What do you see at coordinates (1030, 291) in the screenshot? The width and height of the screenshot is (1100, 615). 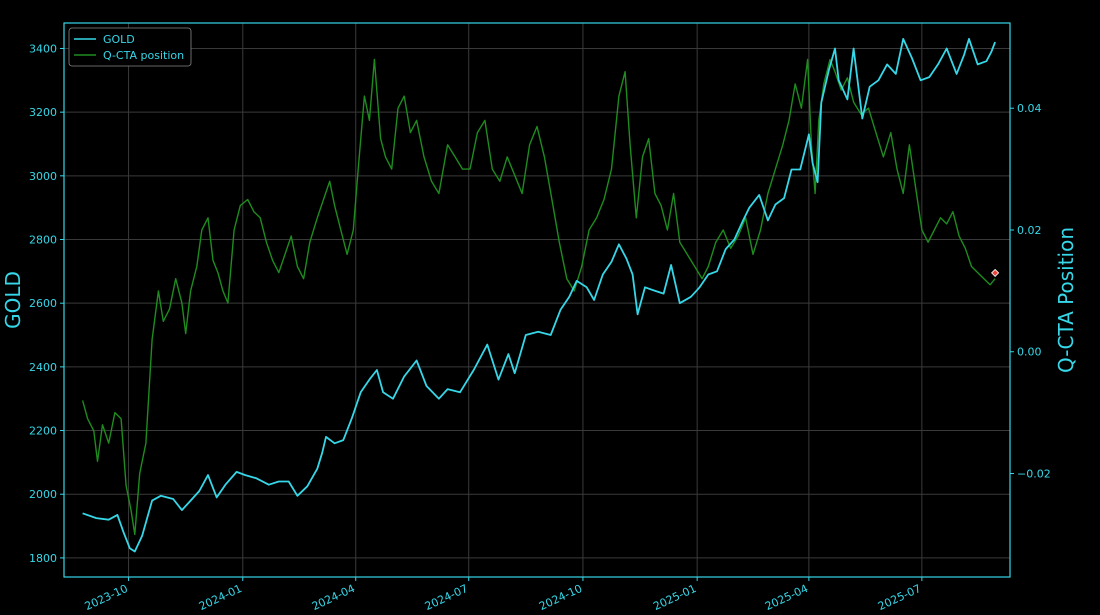 I see `y-axis-right: −0.02 0.00 0.02 0.04` at bounding box center [1030, 291].